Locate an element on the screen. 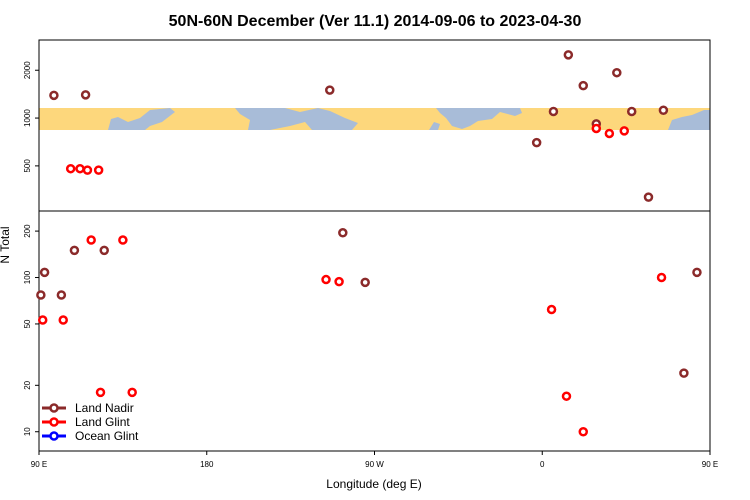  legend-entry-ocean-glint: Ocean Glint is located at coordinates (90, 436).